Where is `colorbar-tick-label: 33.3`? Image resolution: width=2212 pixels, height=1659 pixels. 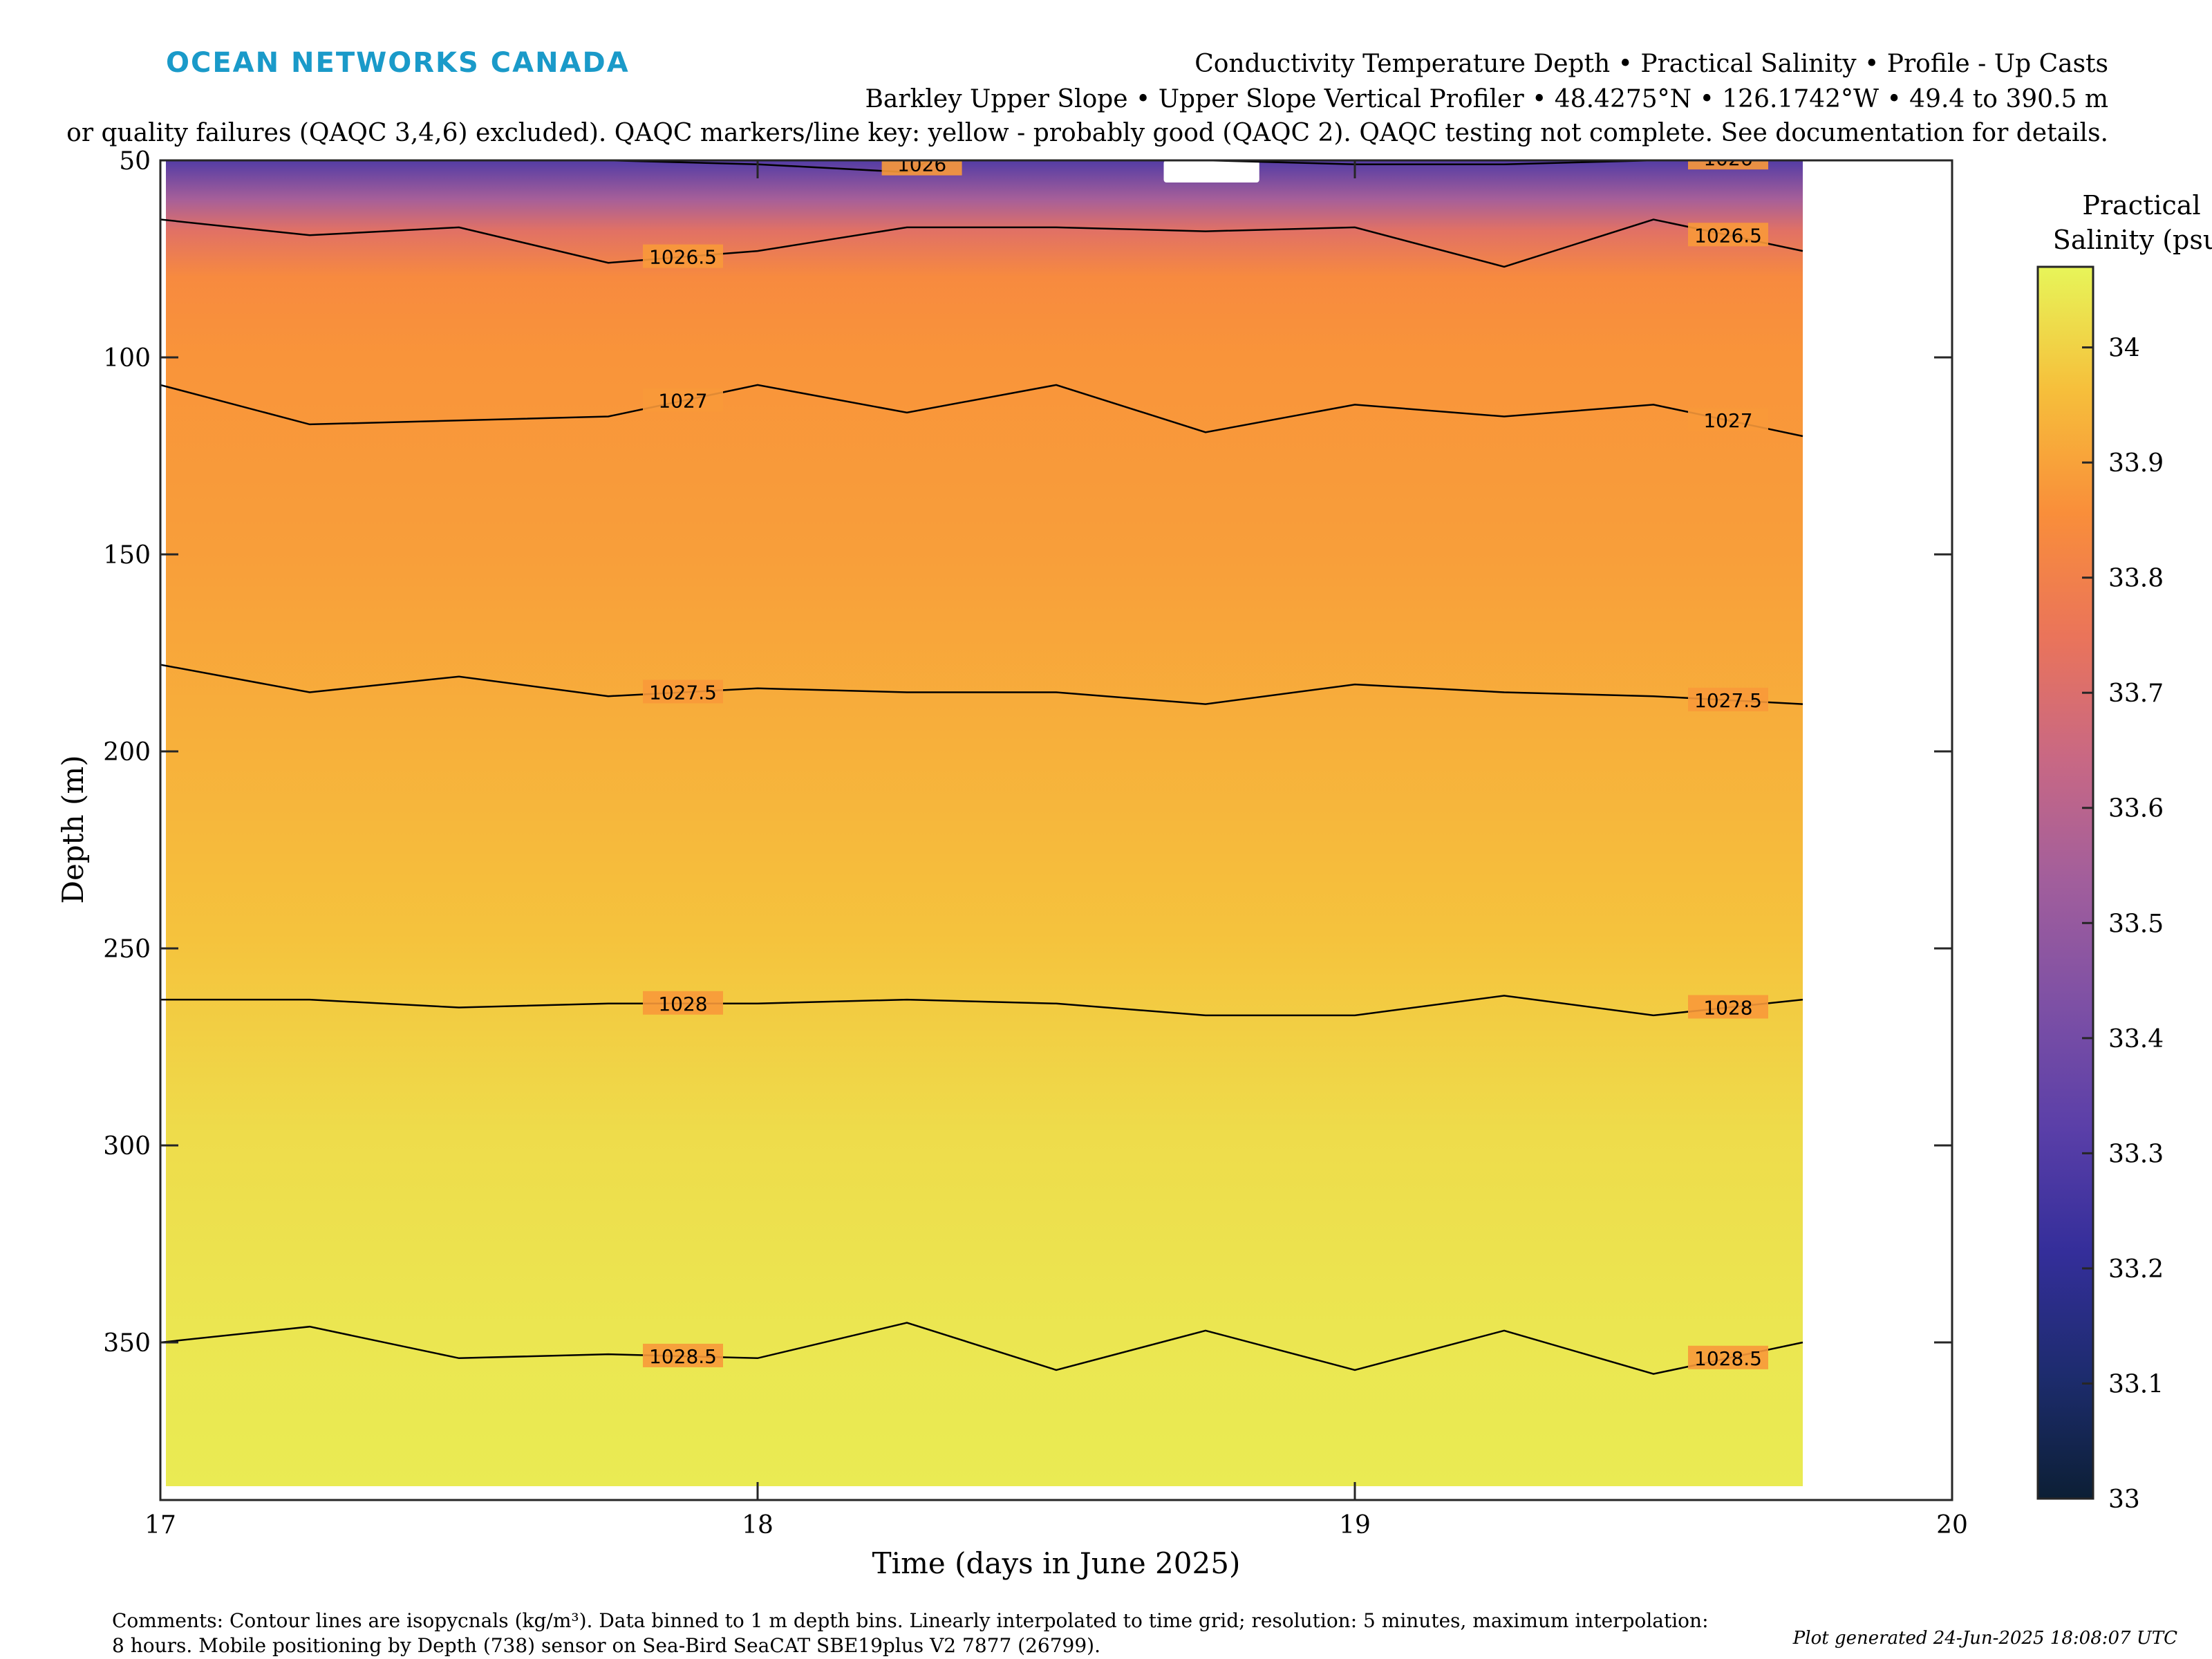 colorbar-tick-label: 33.3 is located at coordinates (2136, 1154).